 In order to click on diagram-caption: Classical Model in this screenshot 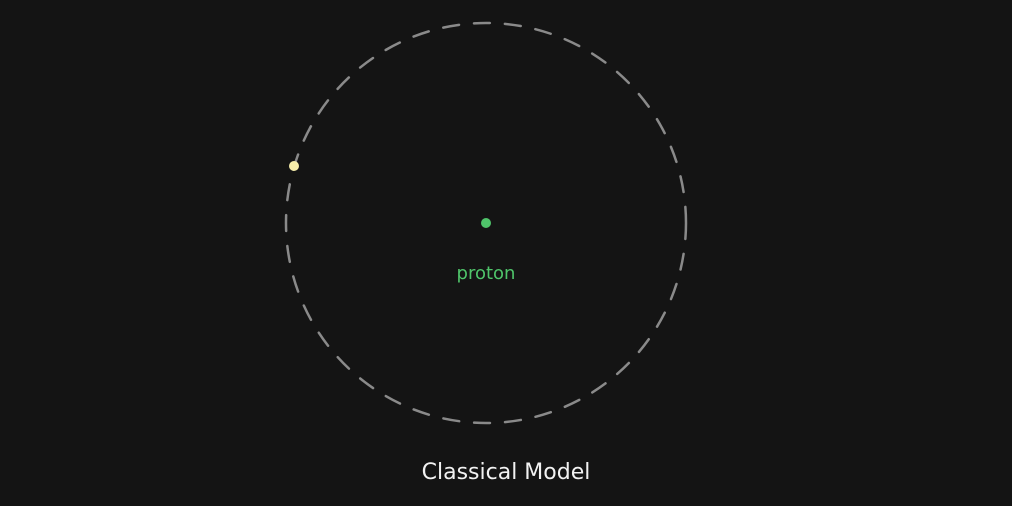, I will do `click(506, 472)`.